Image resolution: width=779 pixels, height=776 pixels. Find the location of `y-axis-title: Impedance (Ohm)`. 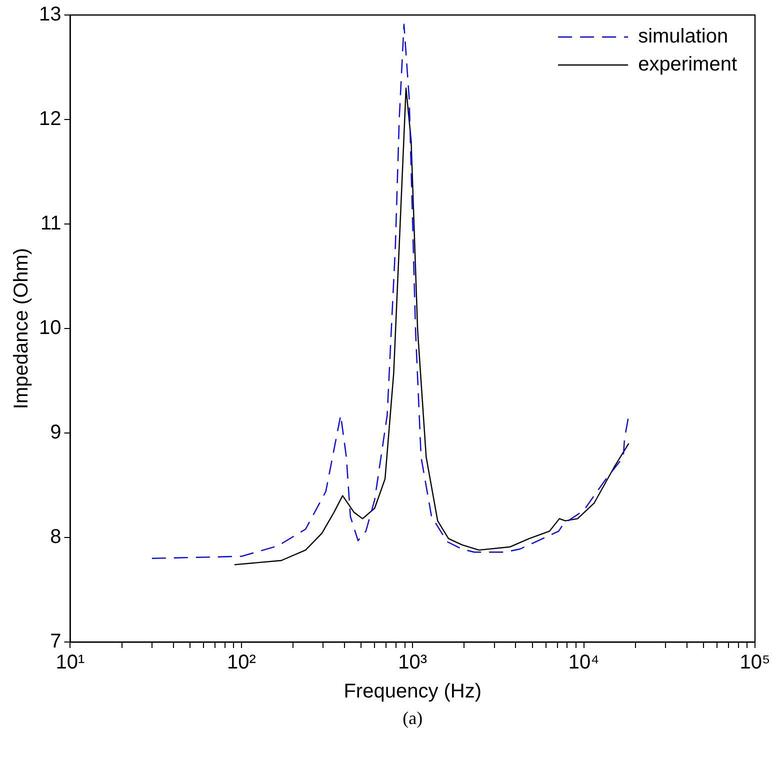

y-axis-title: Impedance (Ohm) is located at coordinates (21, 329).